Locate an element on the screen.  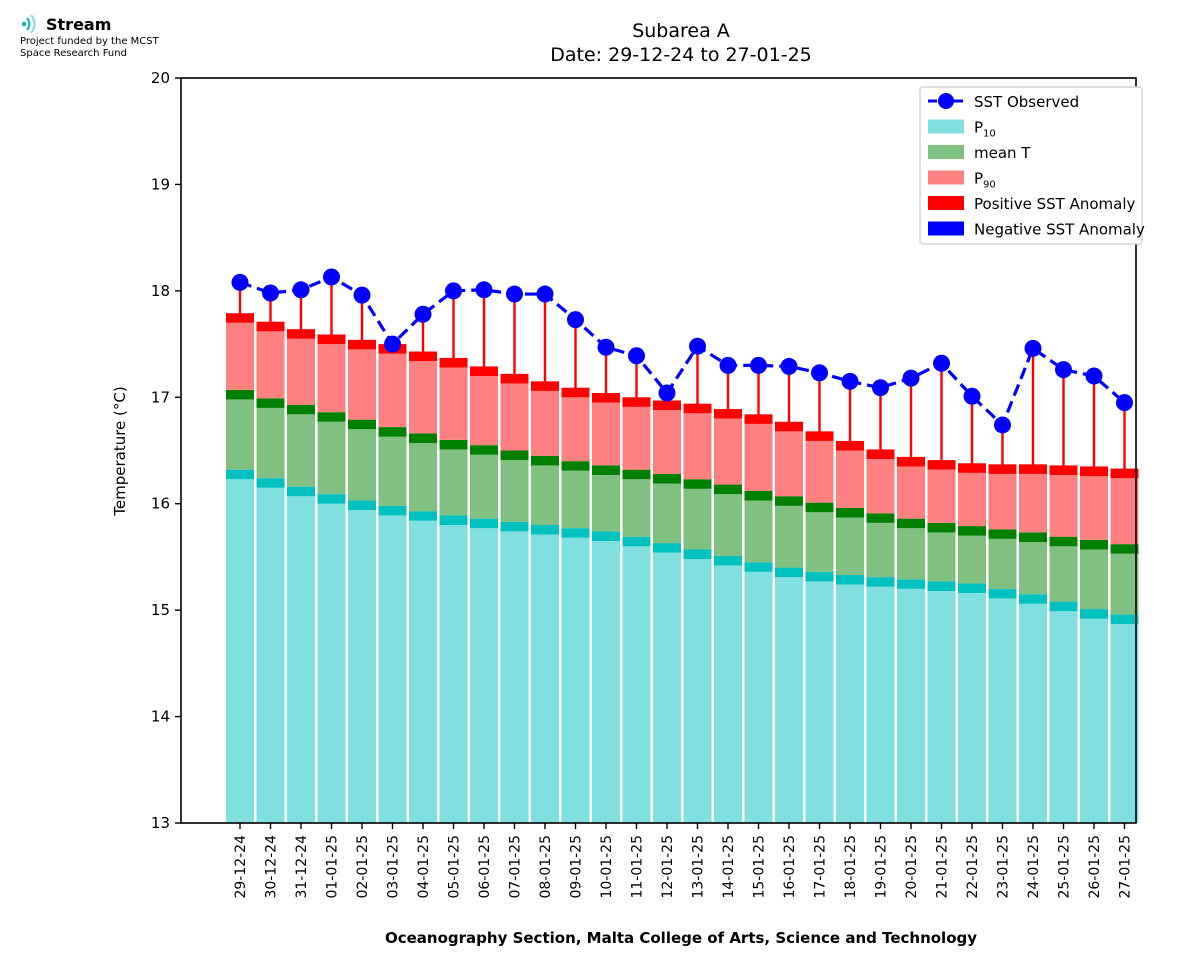
x-tick-label: 01-01-25 is located at coordinates (333, 867).